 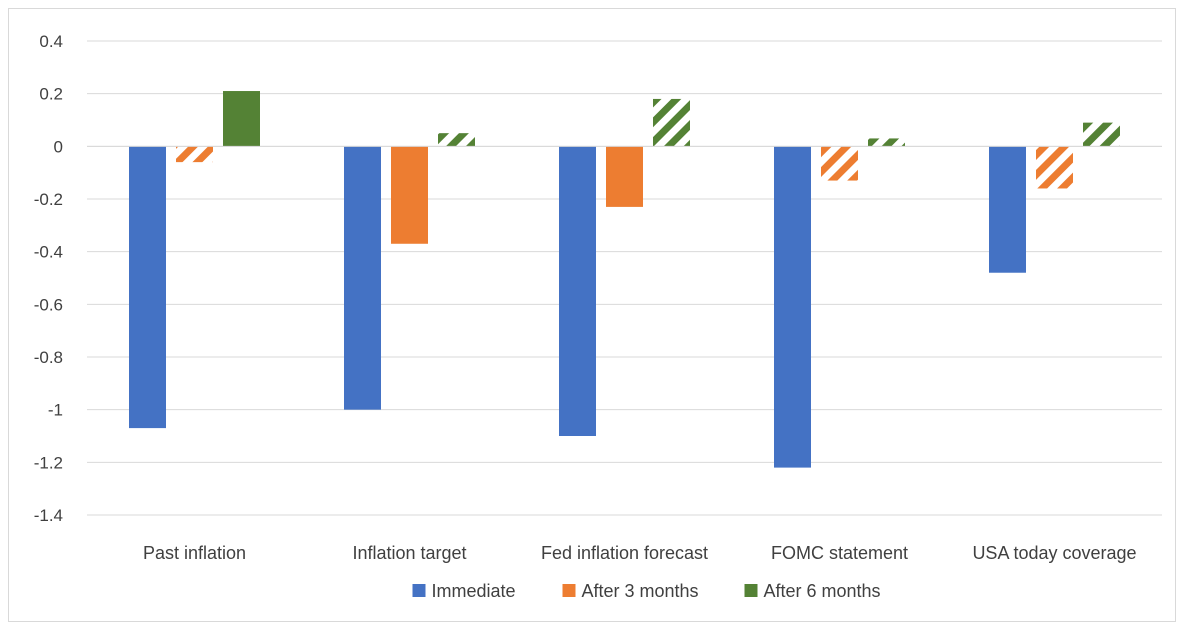 I want to click on y-tick-label: -0.6, so click(x=48, y=304).